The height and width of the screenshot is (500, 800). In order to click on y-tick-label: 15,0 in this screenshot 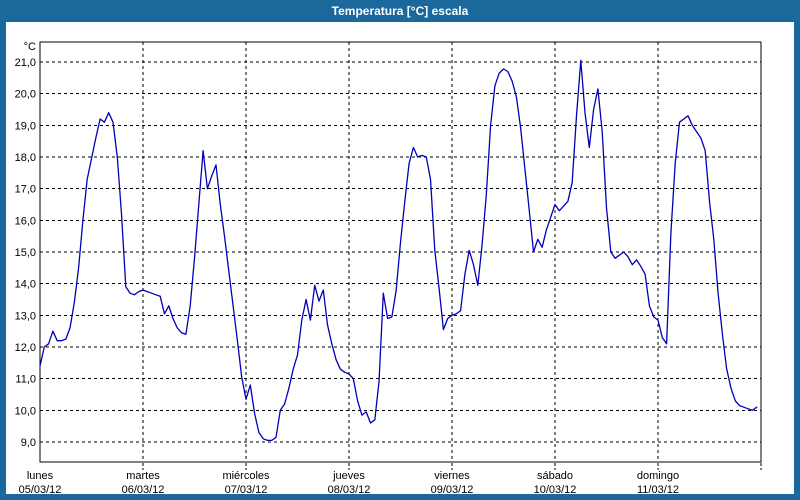, I will do `click(25, 253)`.